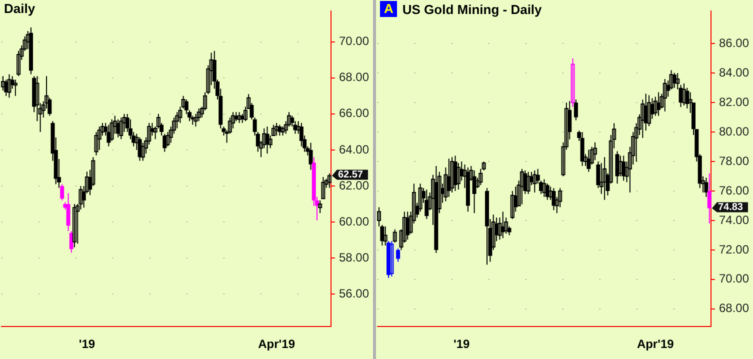  I want to click on y-tick-label: 82.00, so click(734, 101).